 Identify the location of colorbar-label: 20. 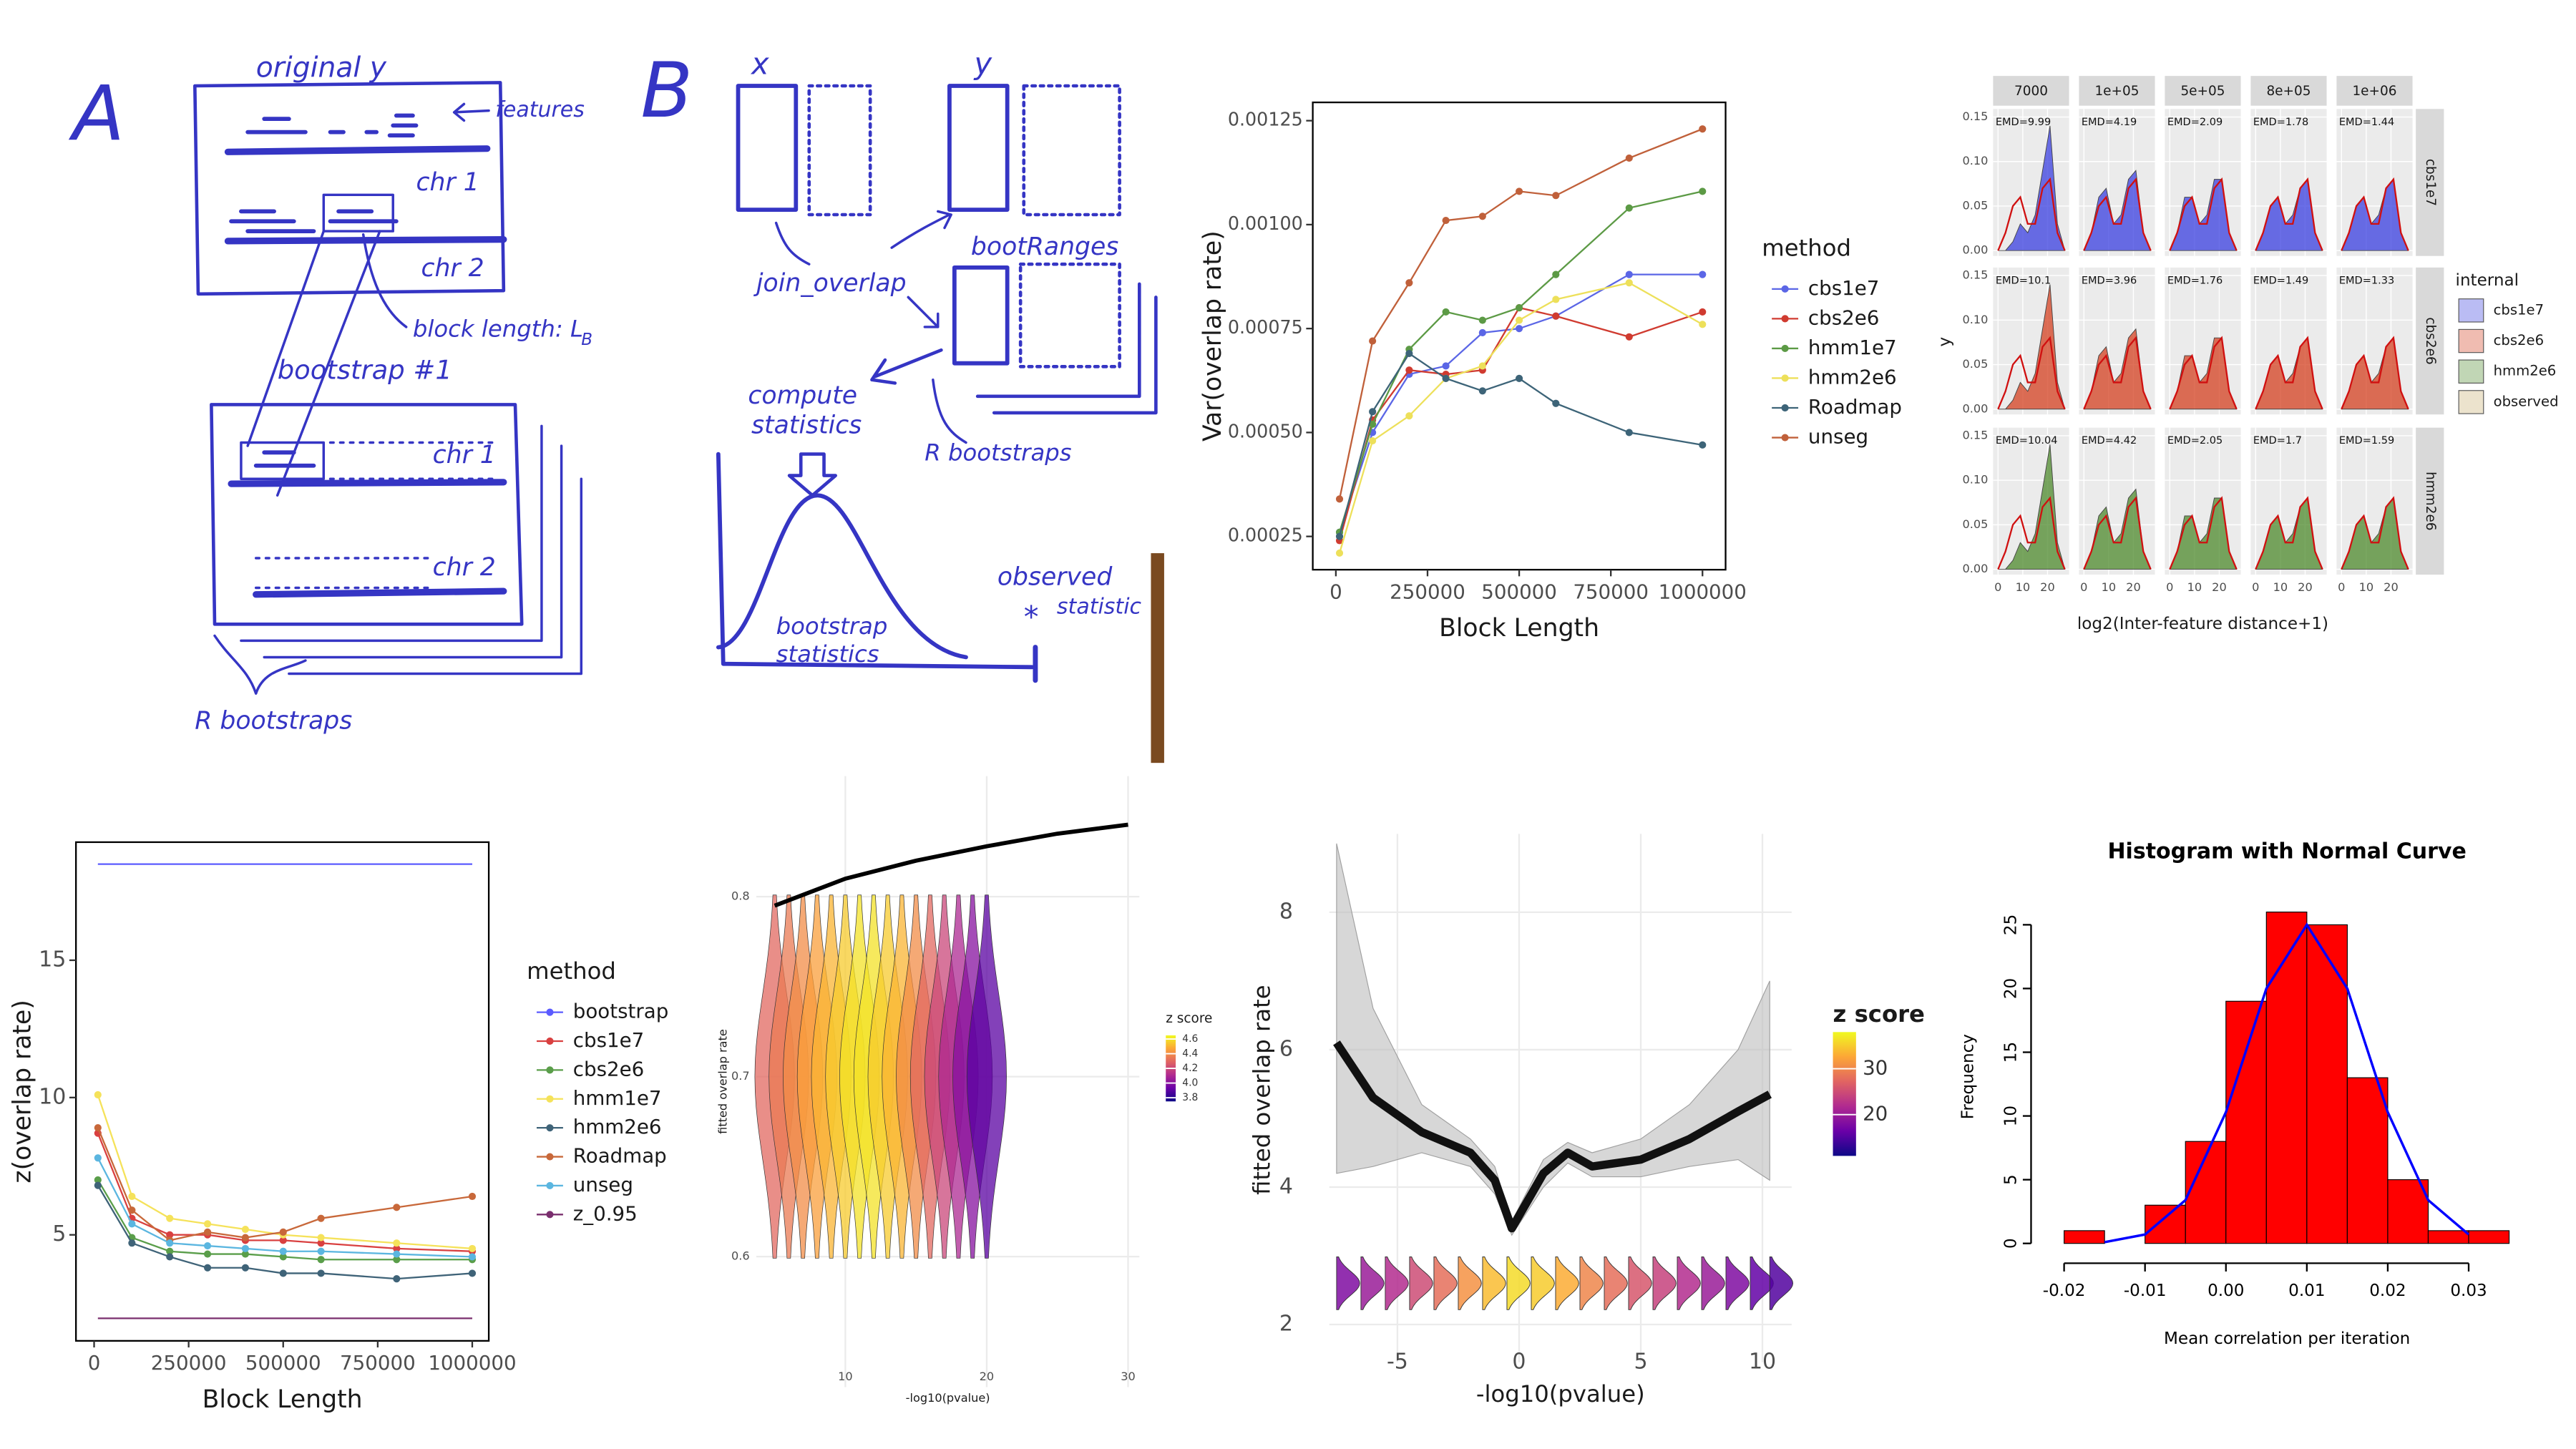
(1875, 1114).